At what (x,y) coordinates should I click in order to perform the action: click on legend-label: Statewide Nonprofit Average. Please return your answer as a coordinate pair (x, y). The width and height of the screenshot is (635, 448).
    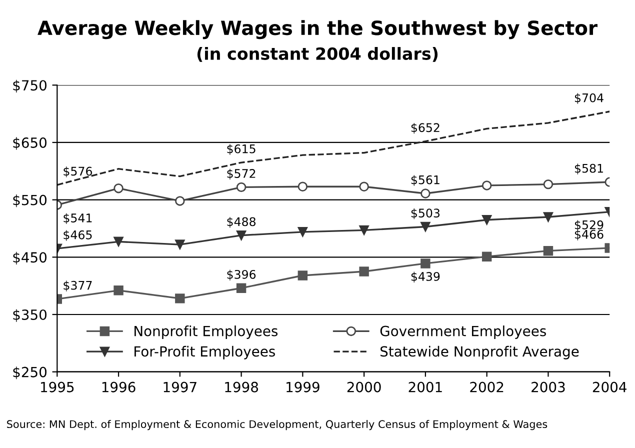
    Looking at the image, I should click on (479, 353).